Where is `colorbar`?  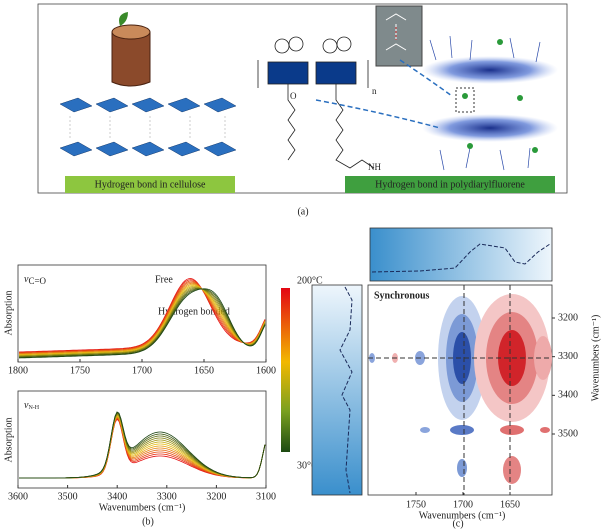 colorbar is located at coordinates (285, 370).